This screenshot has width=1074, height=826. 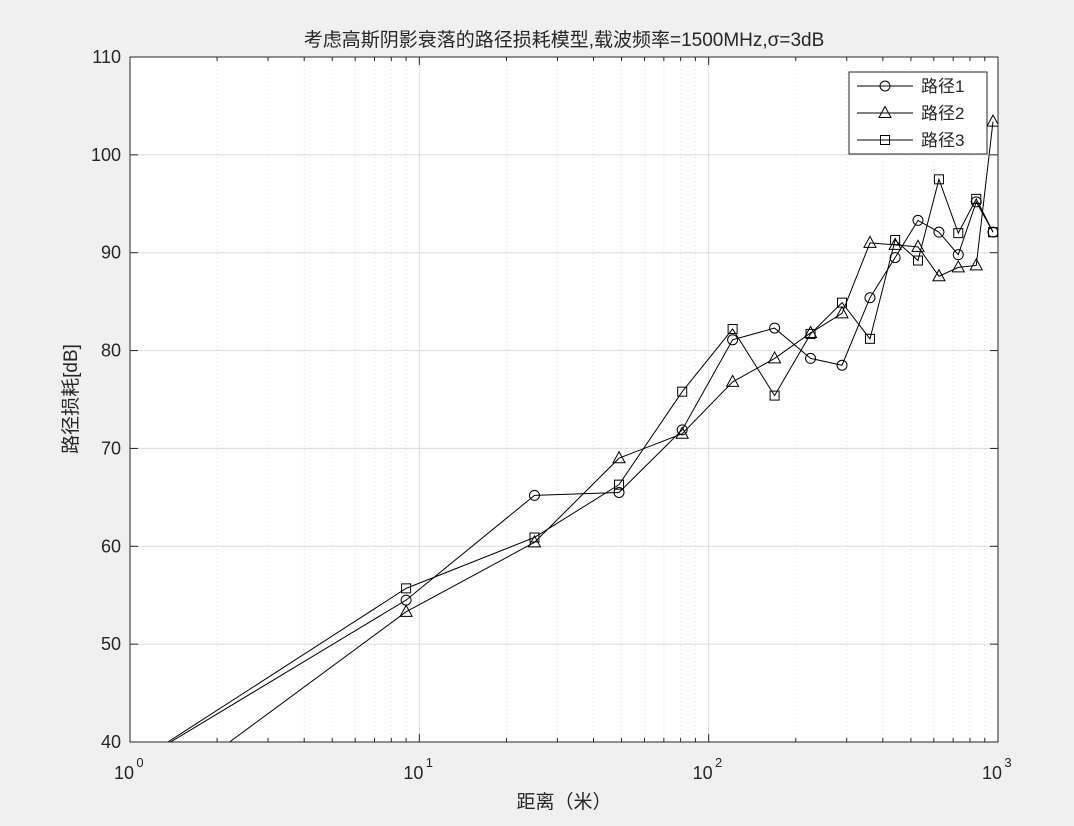 What do you see at coordinates (111, 644) in the screenshot?
I see `y-tick-label: 50` at bounding box center [111, 644].